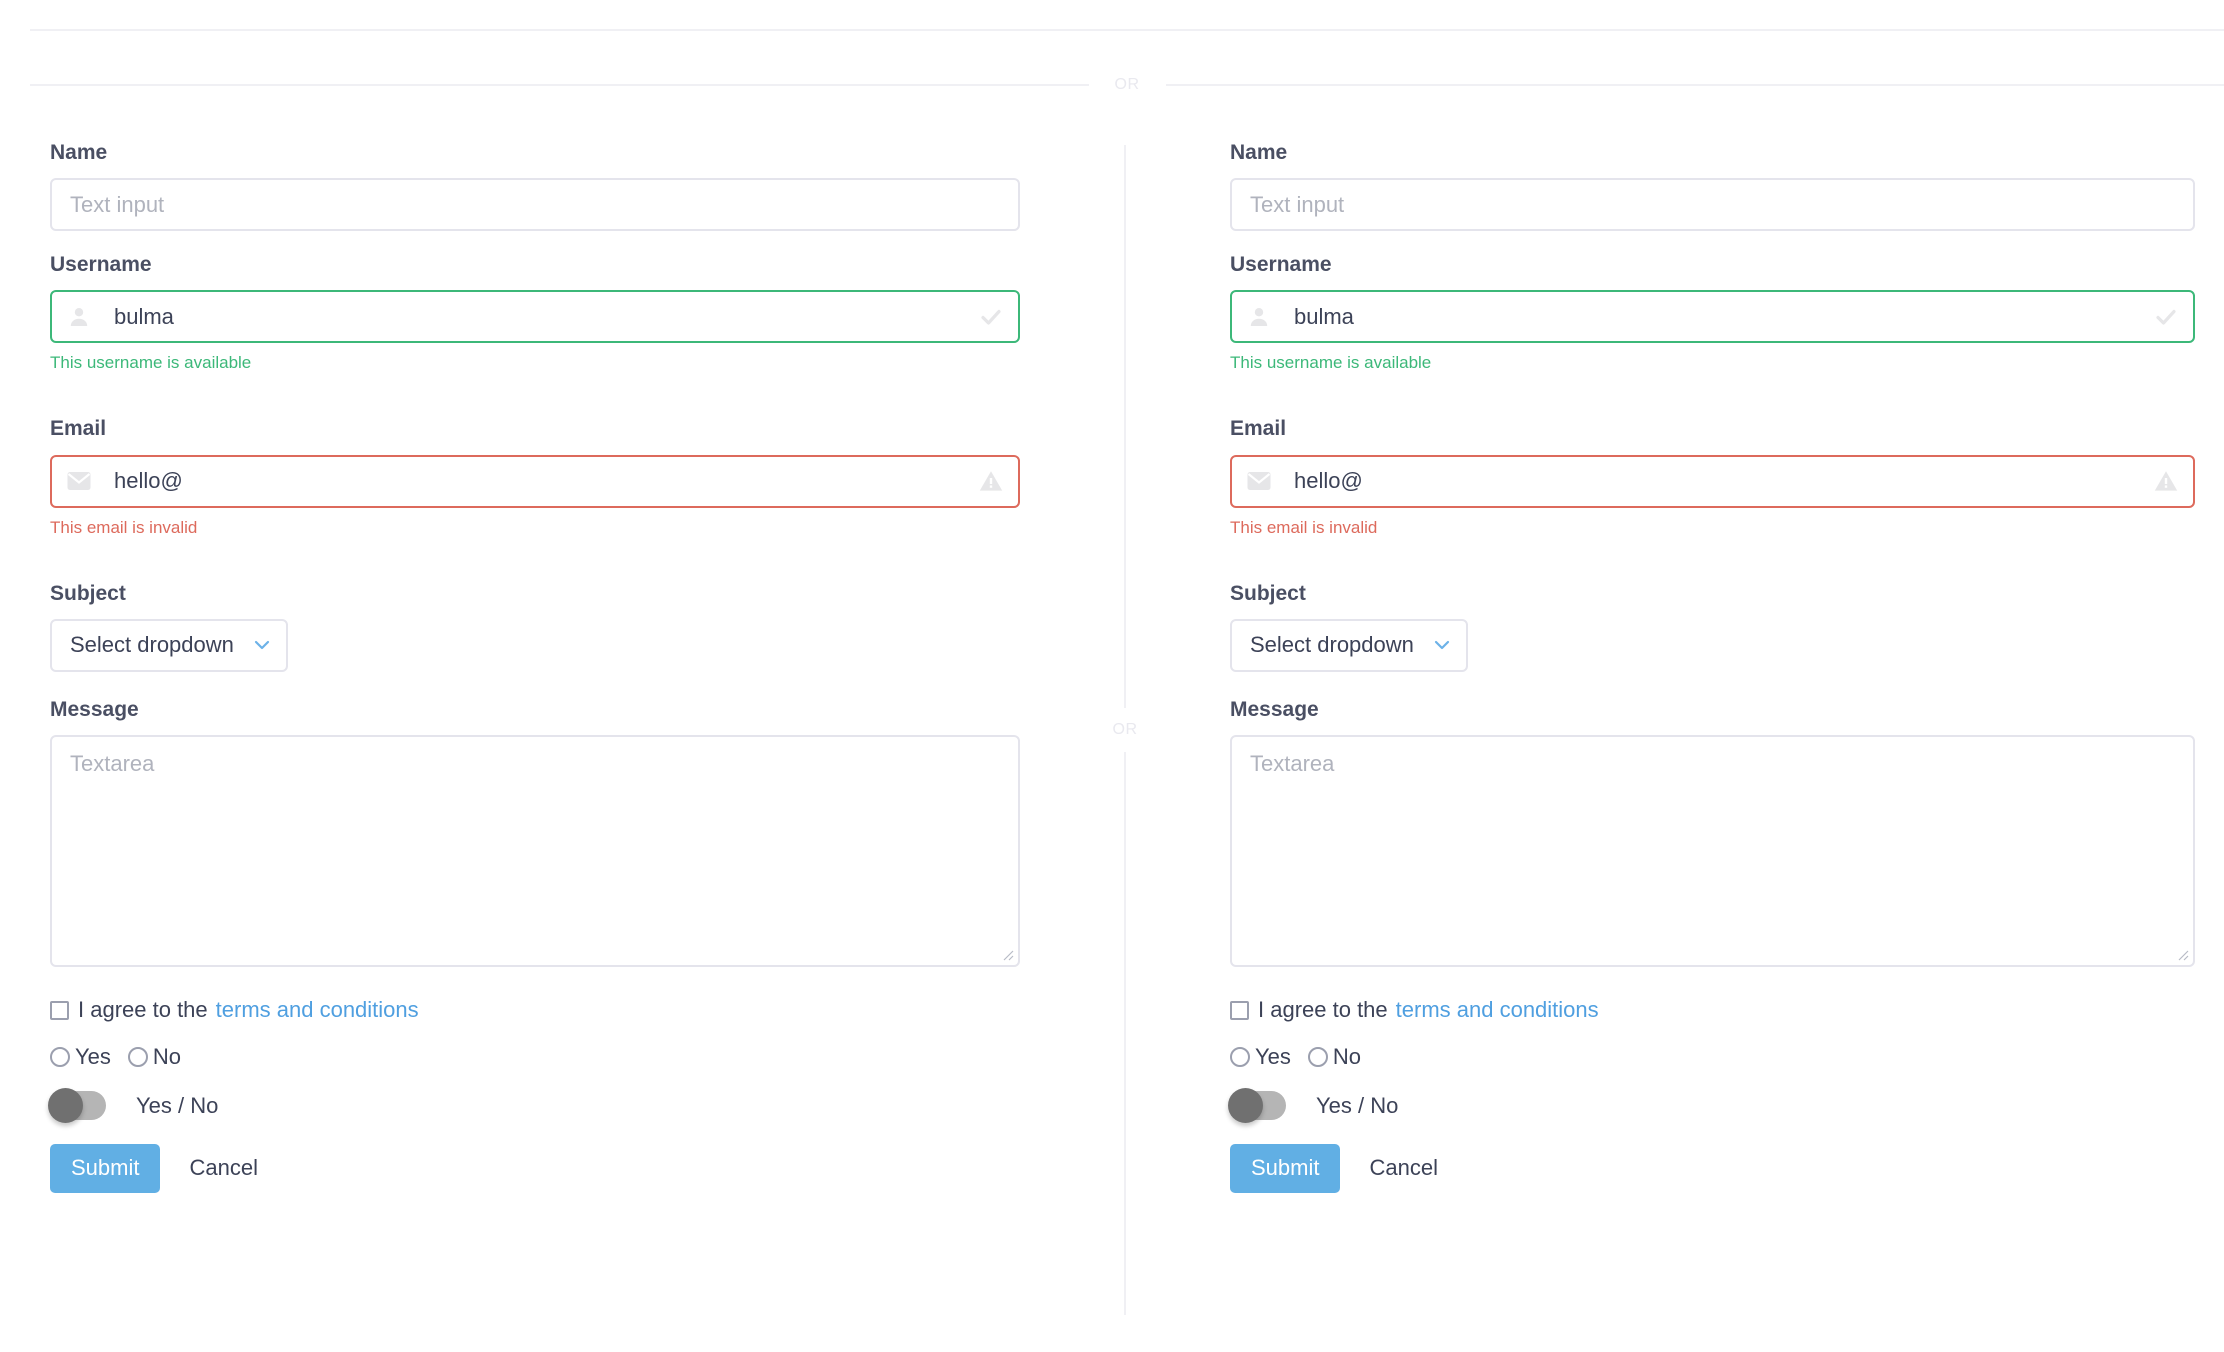  I want to click on horizontal-or-divider: OR, so click(1127, 85).